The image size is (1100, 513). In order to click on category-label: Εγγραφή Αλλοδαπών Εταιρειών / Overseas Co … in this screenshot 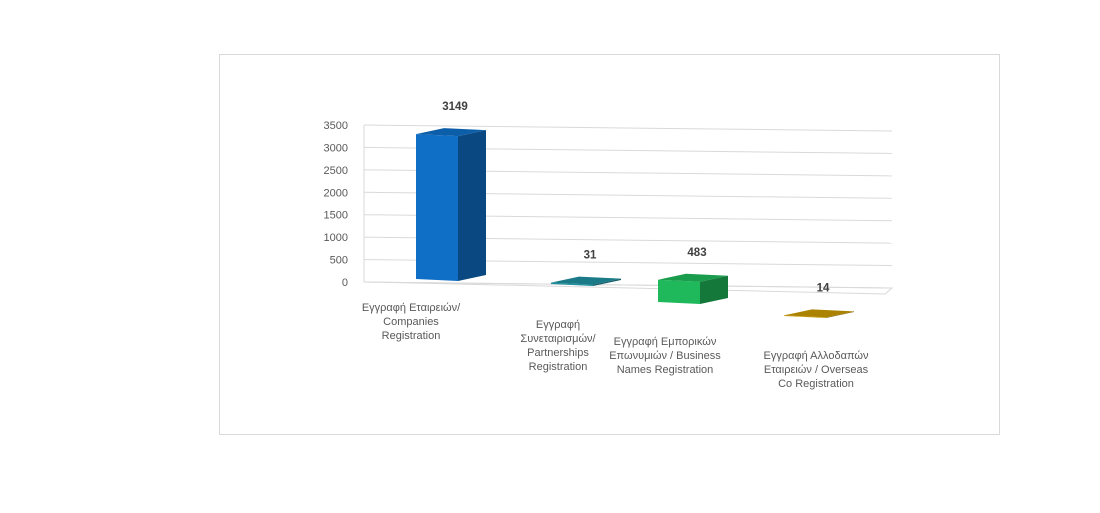, I will do `click(816, 370)`.